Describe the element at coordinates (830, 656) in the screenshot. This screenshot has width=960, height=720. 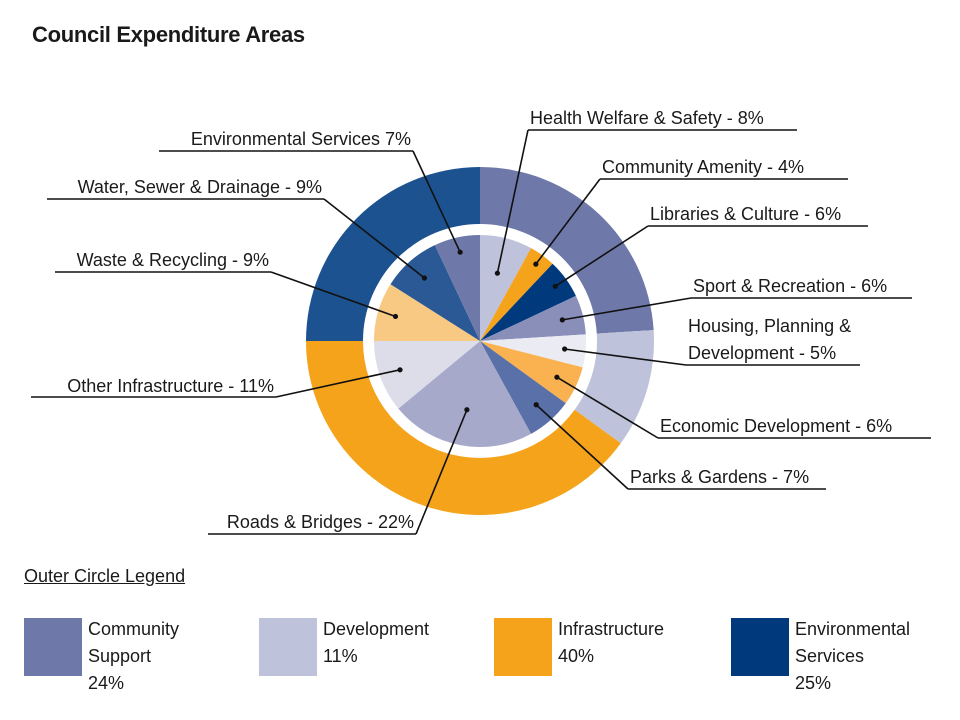
I see `legend-label-line: Services` at that location.